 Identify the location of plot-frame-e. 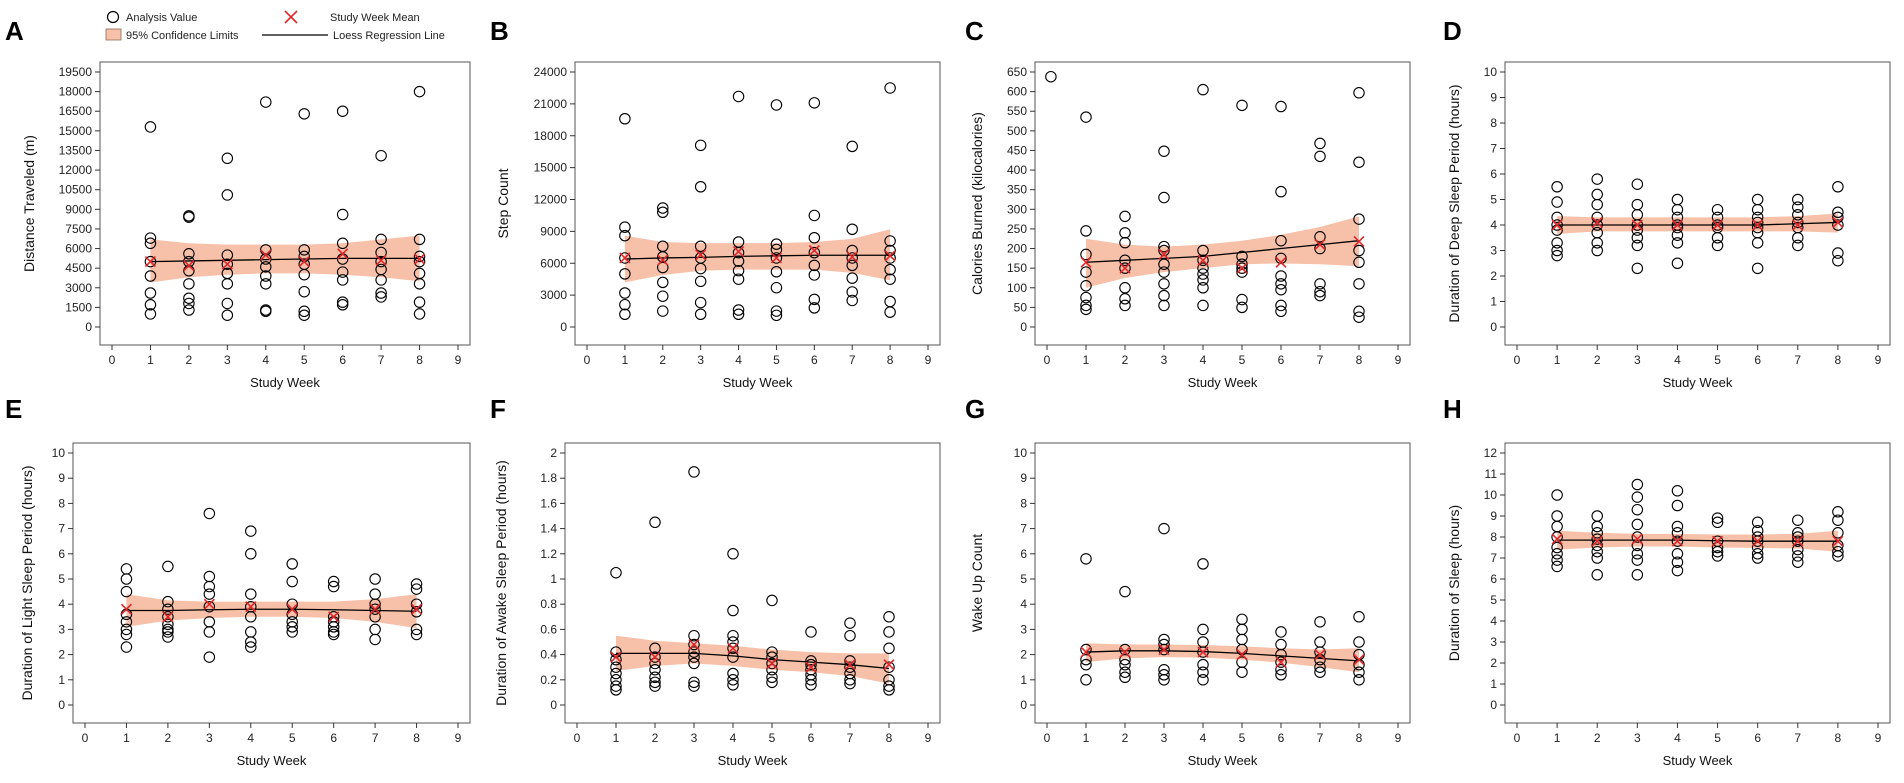
(271, 583).